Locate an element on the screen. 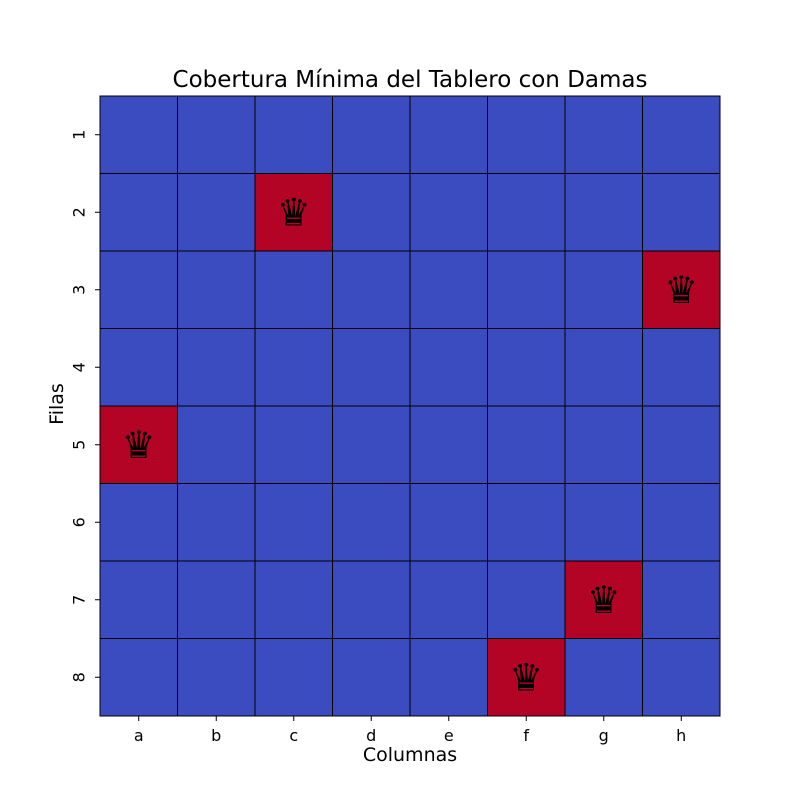  board-cell-f6 is located at coordinates (526, 522).